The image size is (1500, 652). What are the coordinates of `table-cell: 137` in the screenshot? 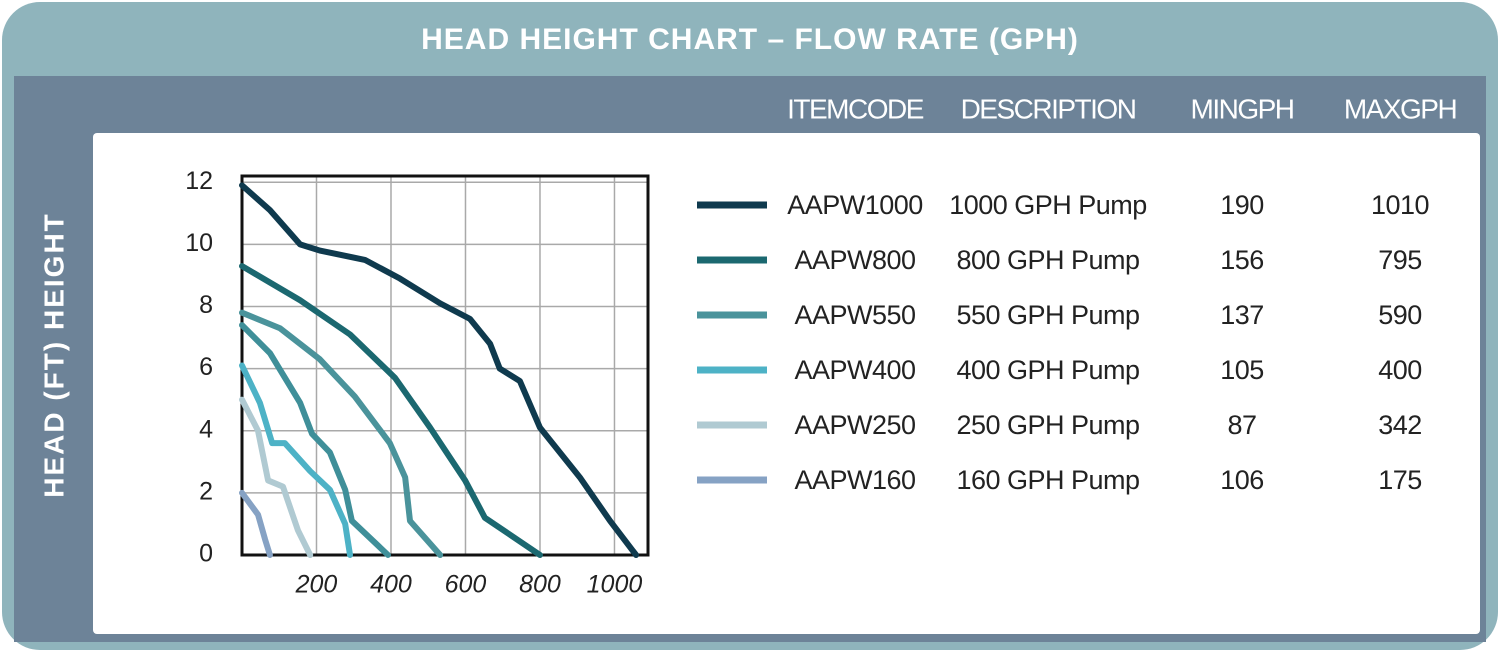 It's located at (1242, 315).